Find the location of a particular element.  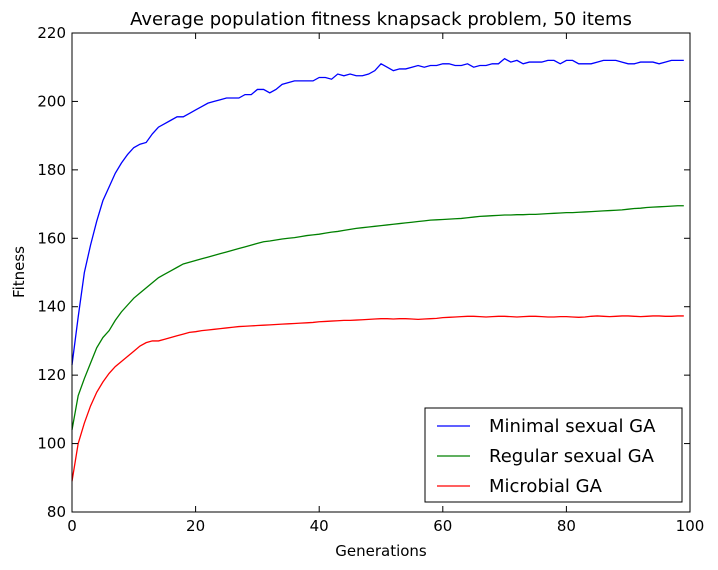

x-tick-label: 40 is located at coordinates (319, 526).